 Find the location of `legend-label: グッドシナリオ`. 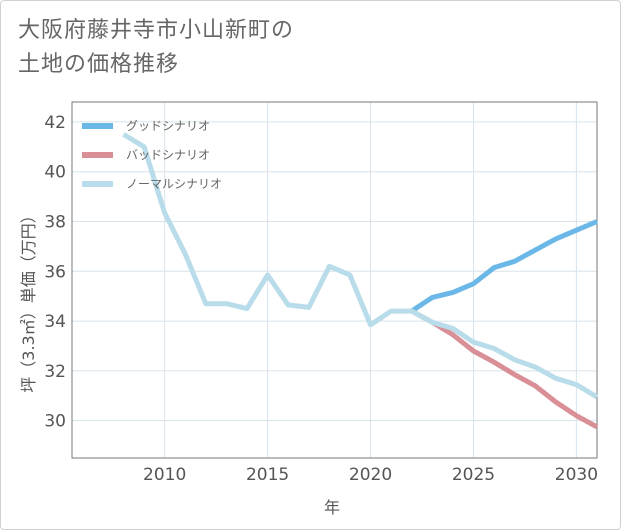

legend-label: グッドシナリオ is located at coordinates (168, 126).